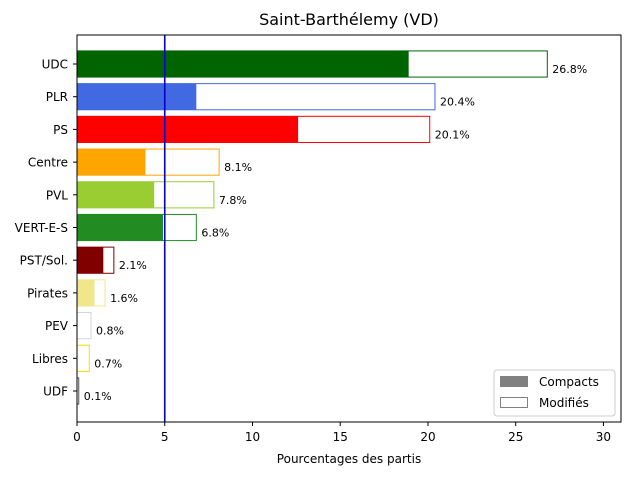  I want to click on x-tick-label: 30, so click(603, 437).